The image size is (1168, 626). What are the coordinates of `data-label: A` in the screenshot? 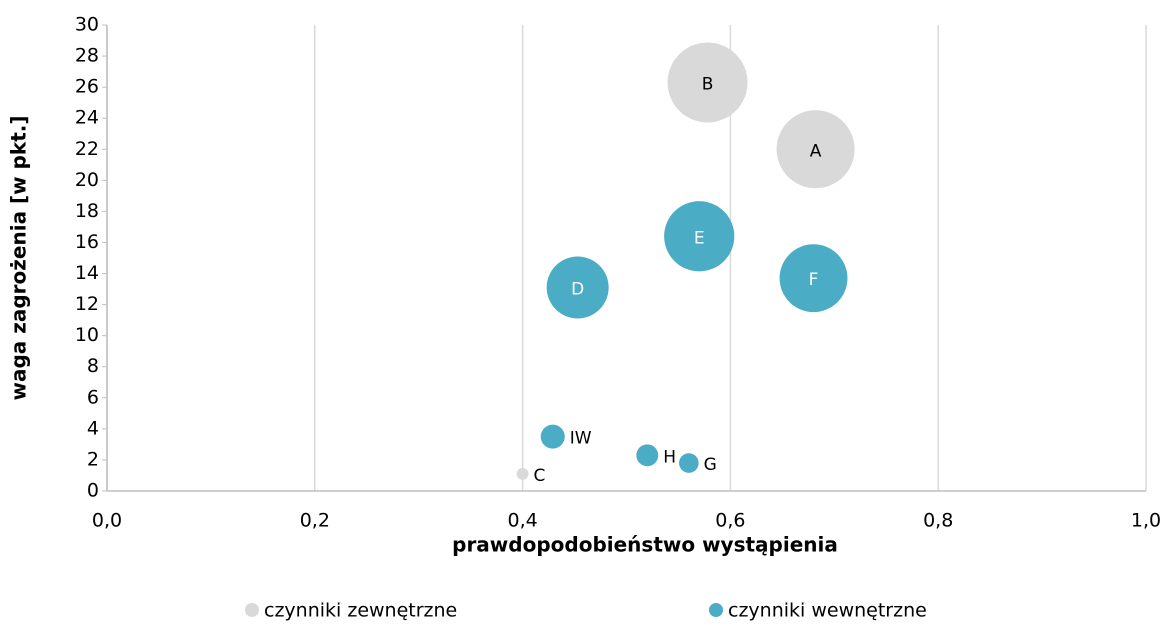 It's located at (816, 151).